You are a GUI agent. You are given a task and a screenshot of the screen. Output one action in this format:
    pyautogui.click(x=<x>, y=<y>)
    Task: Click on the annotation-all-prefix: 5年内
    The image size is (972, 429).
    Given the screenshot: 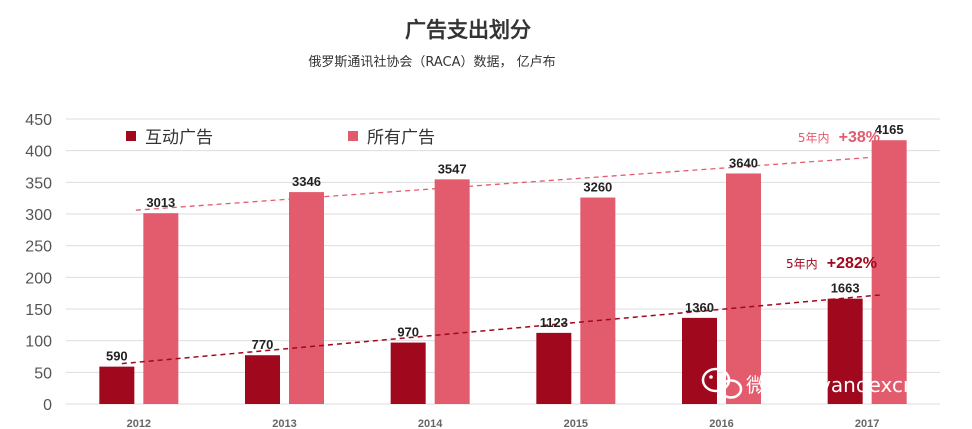 What is the action you would take?
    pyautogui.click(x=814, y=138)
    